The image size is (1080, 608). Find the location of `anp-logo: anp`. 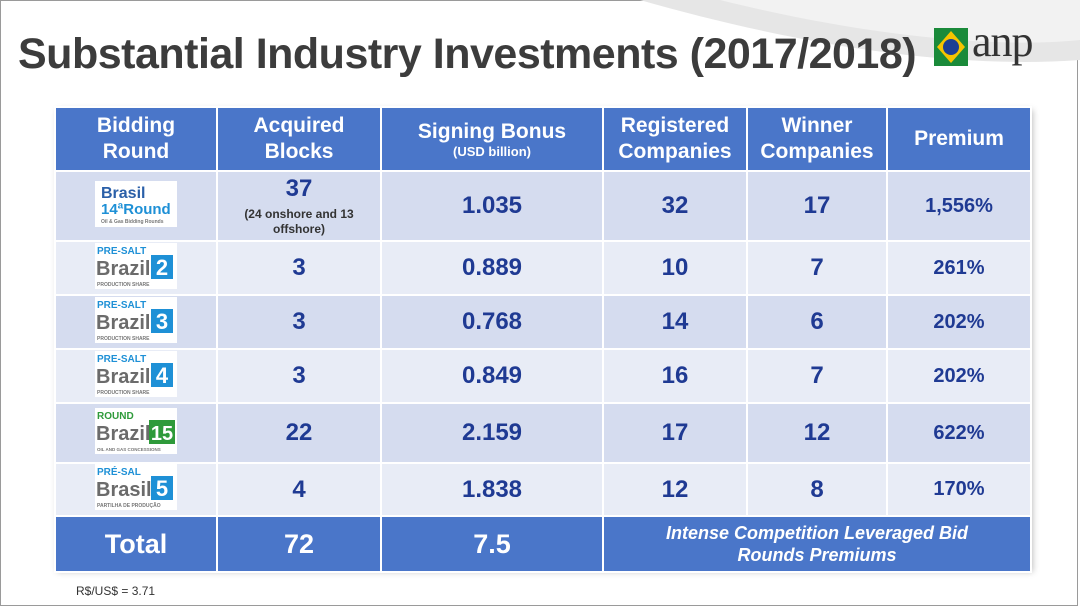

anp-logo: anp is located at coordinates (994, 44).